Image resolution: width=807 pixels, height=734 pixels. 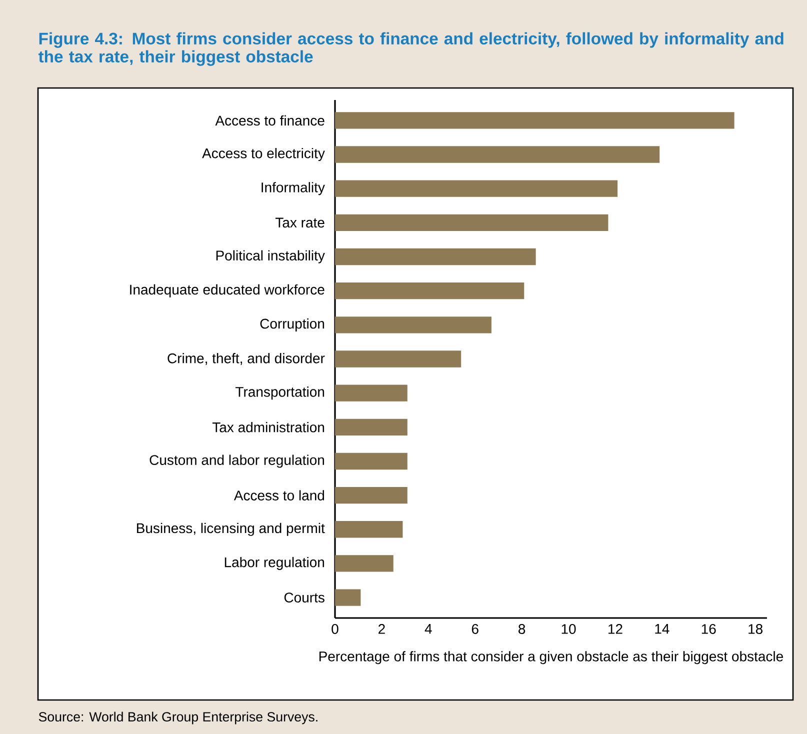 I want to click on y-tick-label: Access to electricity, so click(x=263, y=155).